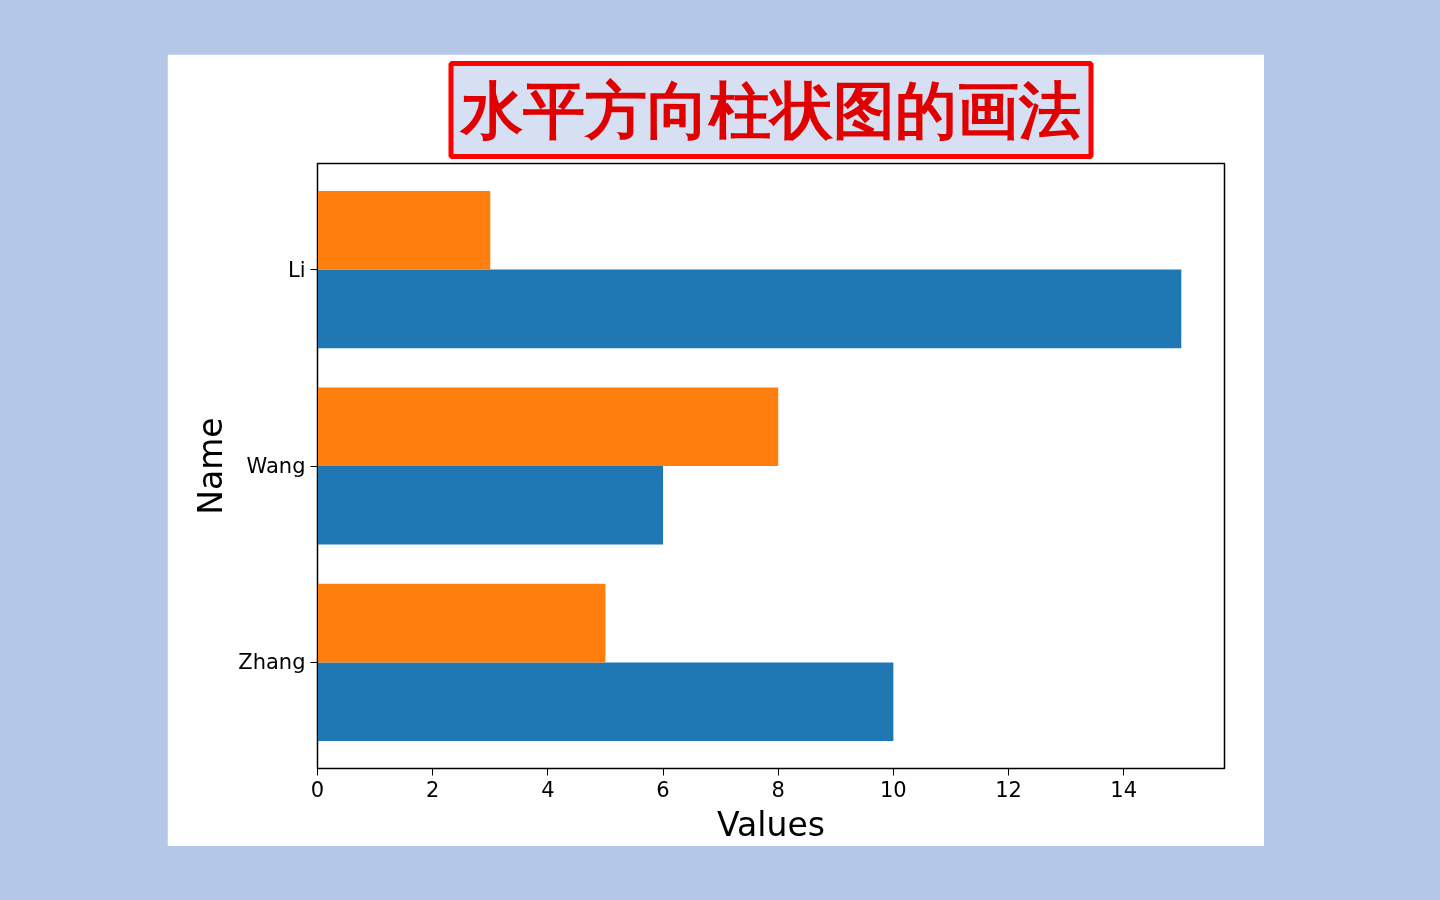 This screenshot has height=900, width=1440. Describe the element at coordinates (771, 824) in the screenshot. I see `x-axis-title: Values` at that location.